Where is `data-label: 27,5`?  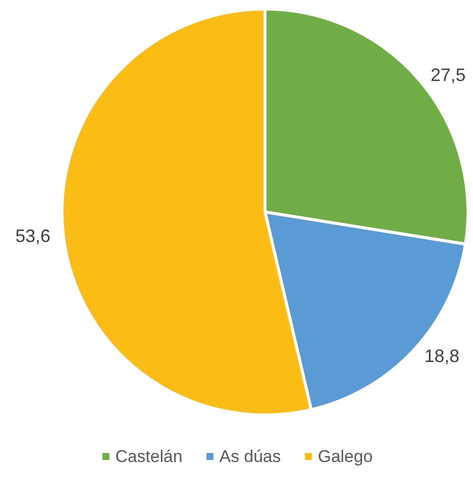
data-label: 27,5 is located at coordinates (448, 75).